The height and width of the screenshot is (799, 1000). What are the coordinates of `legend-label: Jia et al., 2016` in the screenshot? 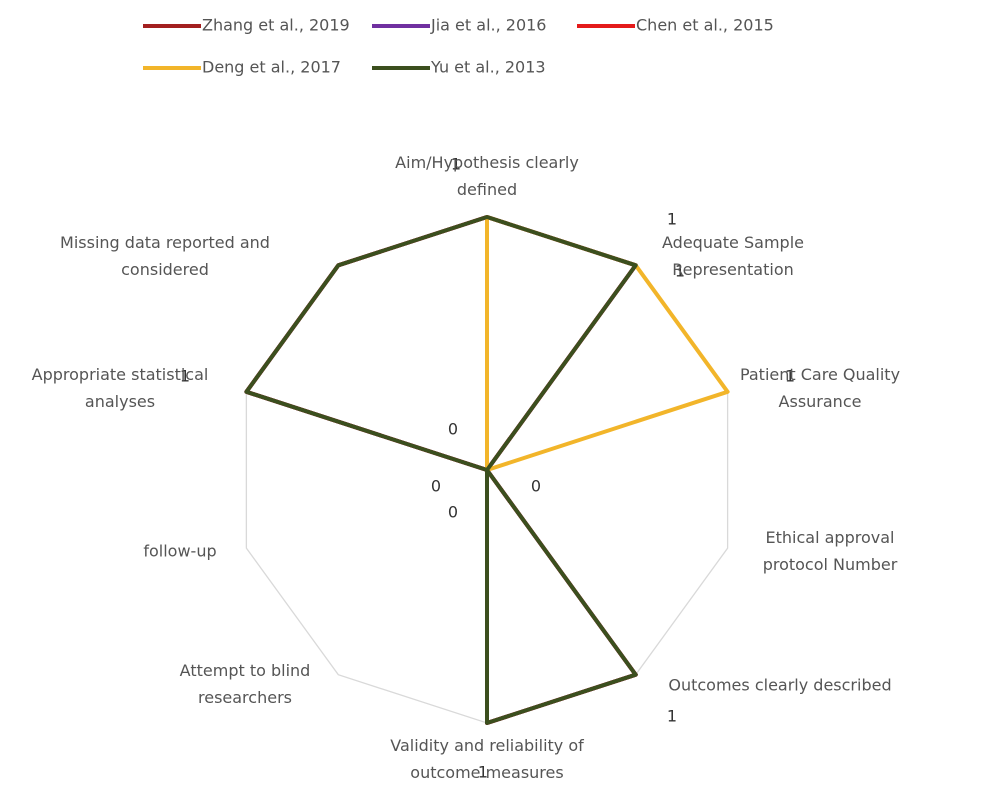 It's located at (488, 25).